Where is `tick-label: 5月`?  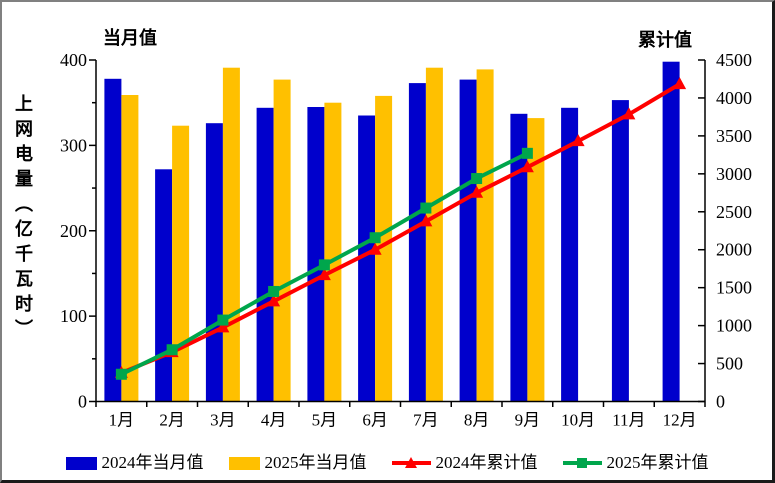
tick-label: 5月 is located at coordinates (325, 420).